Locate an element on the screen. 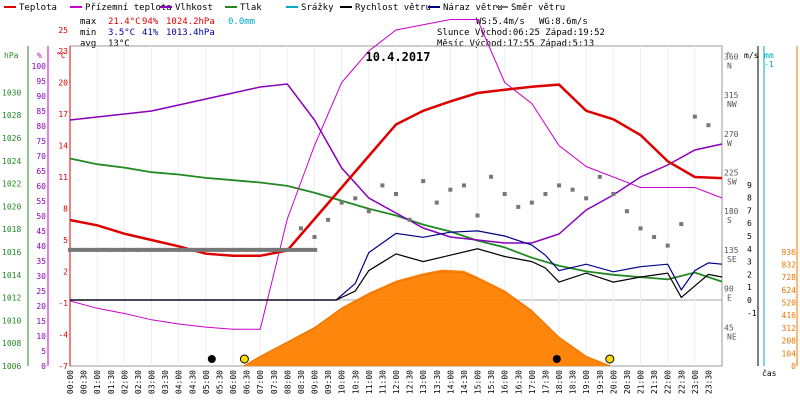 The height and width of the screenshot is (400, 800). sun-info: Slunce Východ:06:25 Západ:19:52 is located at coordinates (521, 33).